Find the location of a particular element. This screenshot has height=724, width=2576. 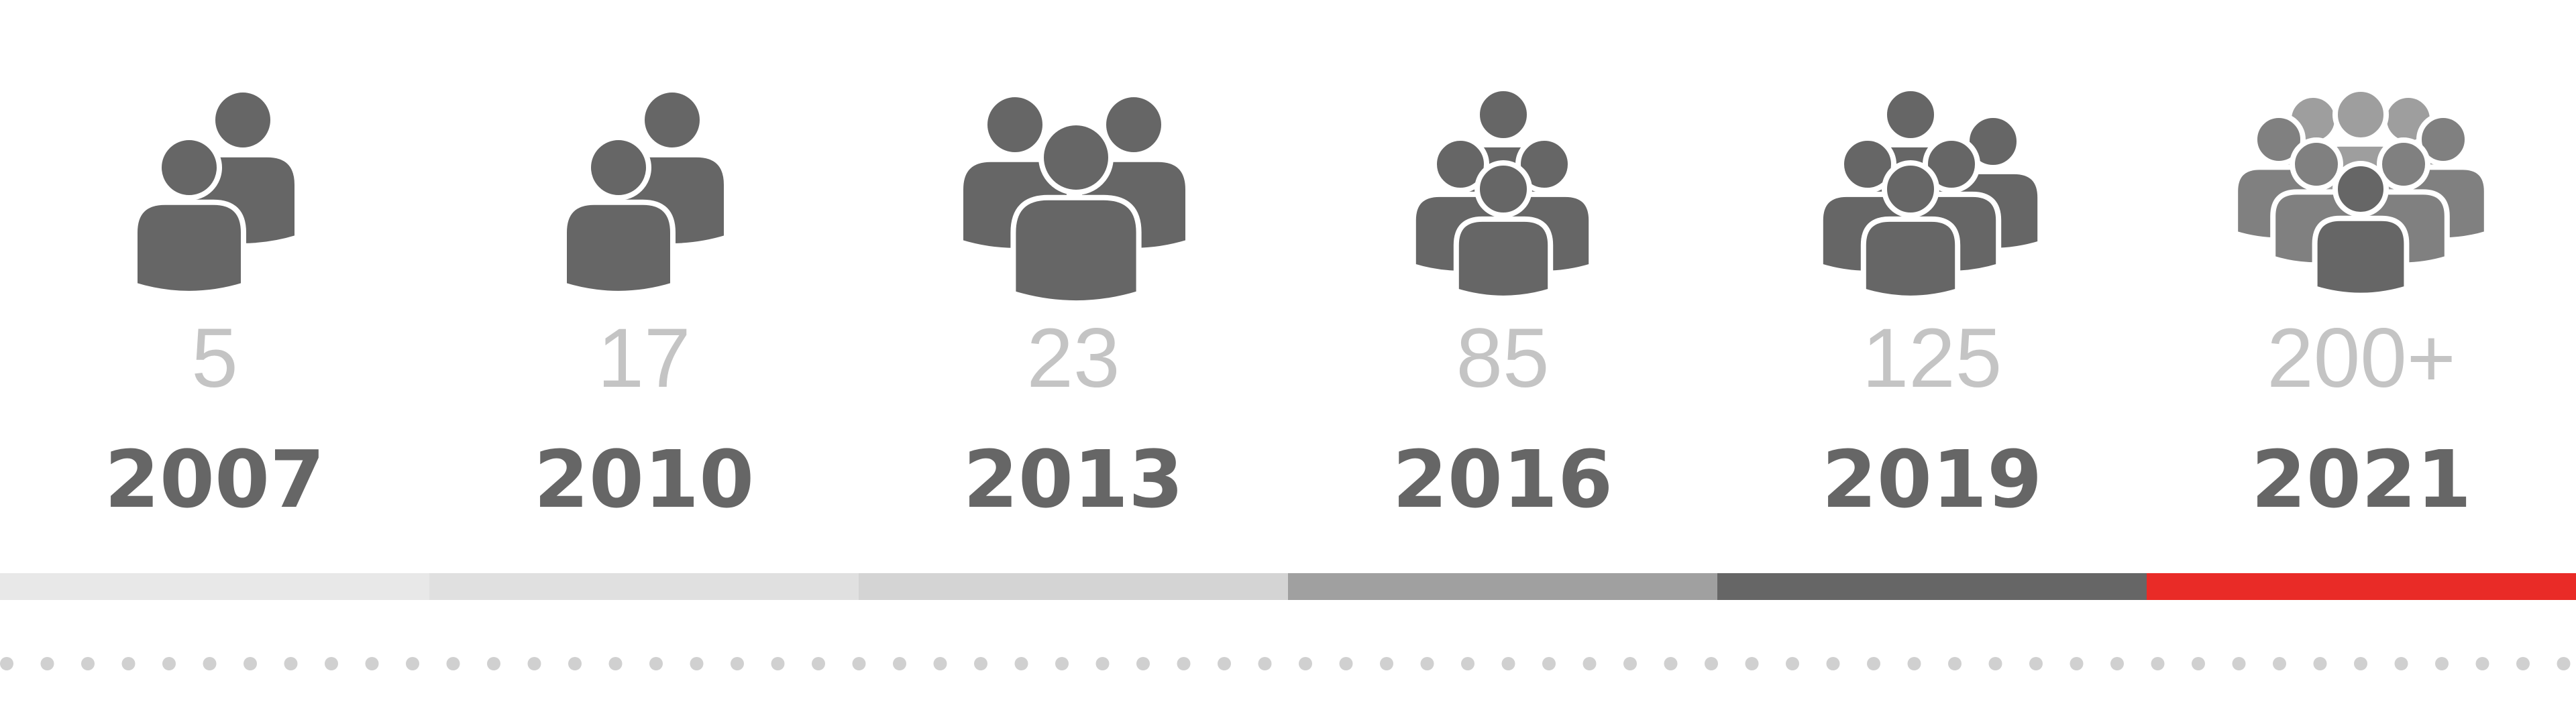

dotted-divider is located at coordinates (1285, 663).